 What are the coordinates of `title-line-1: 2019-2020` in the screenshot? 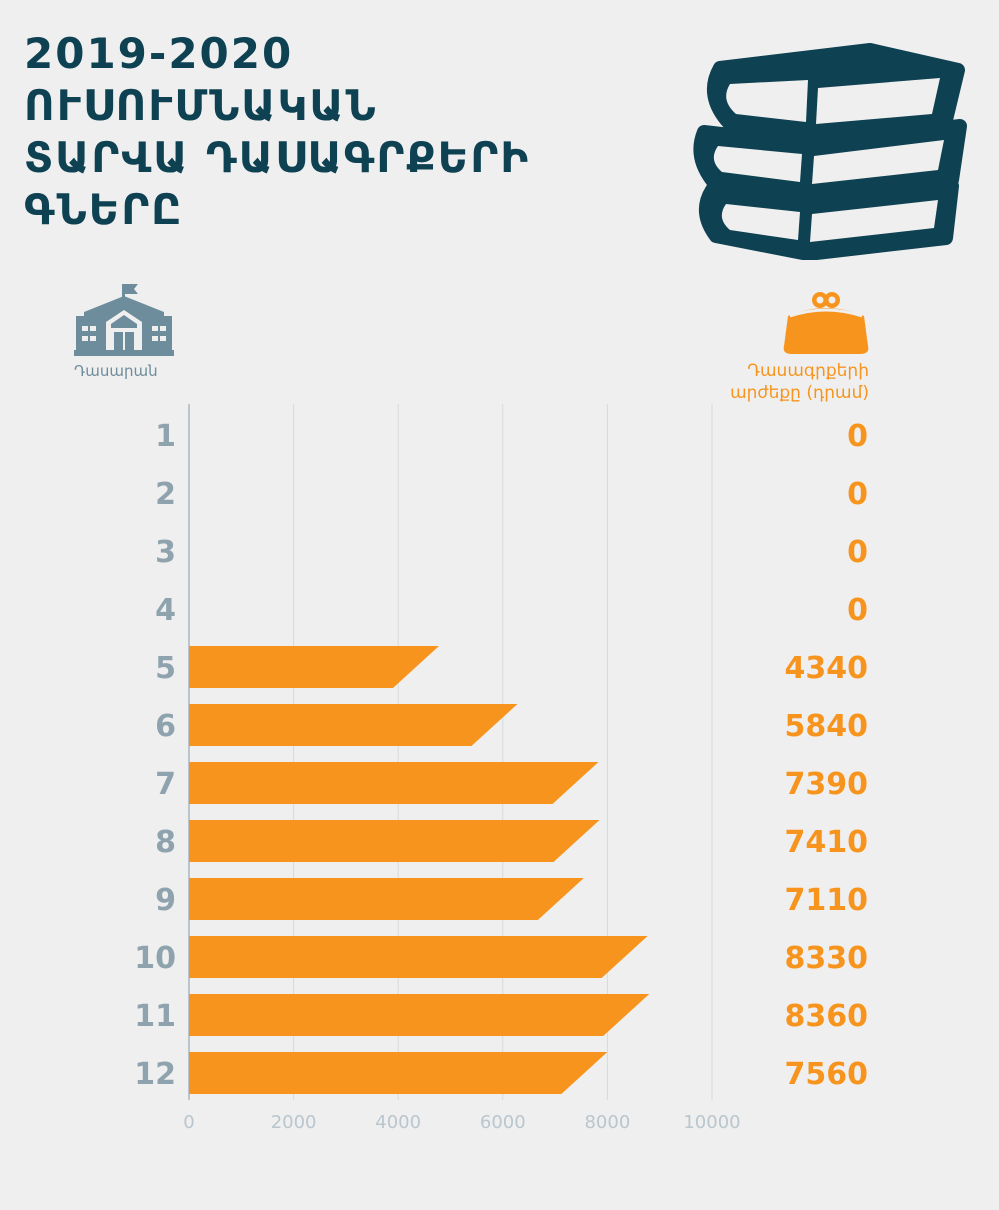 It's located at (159, 53).